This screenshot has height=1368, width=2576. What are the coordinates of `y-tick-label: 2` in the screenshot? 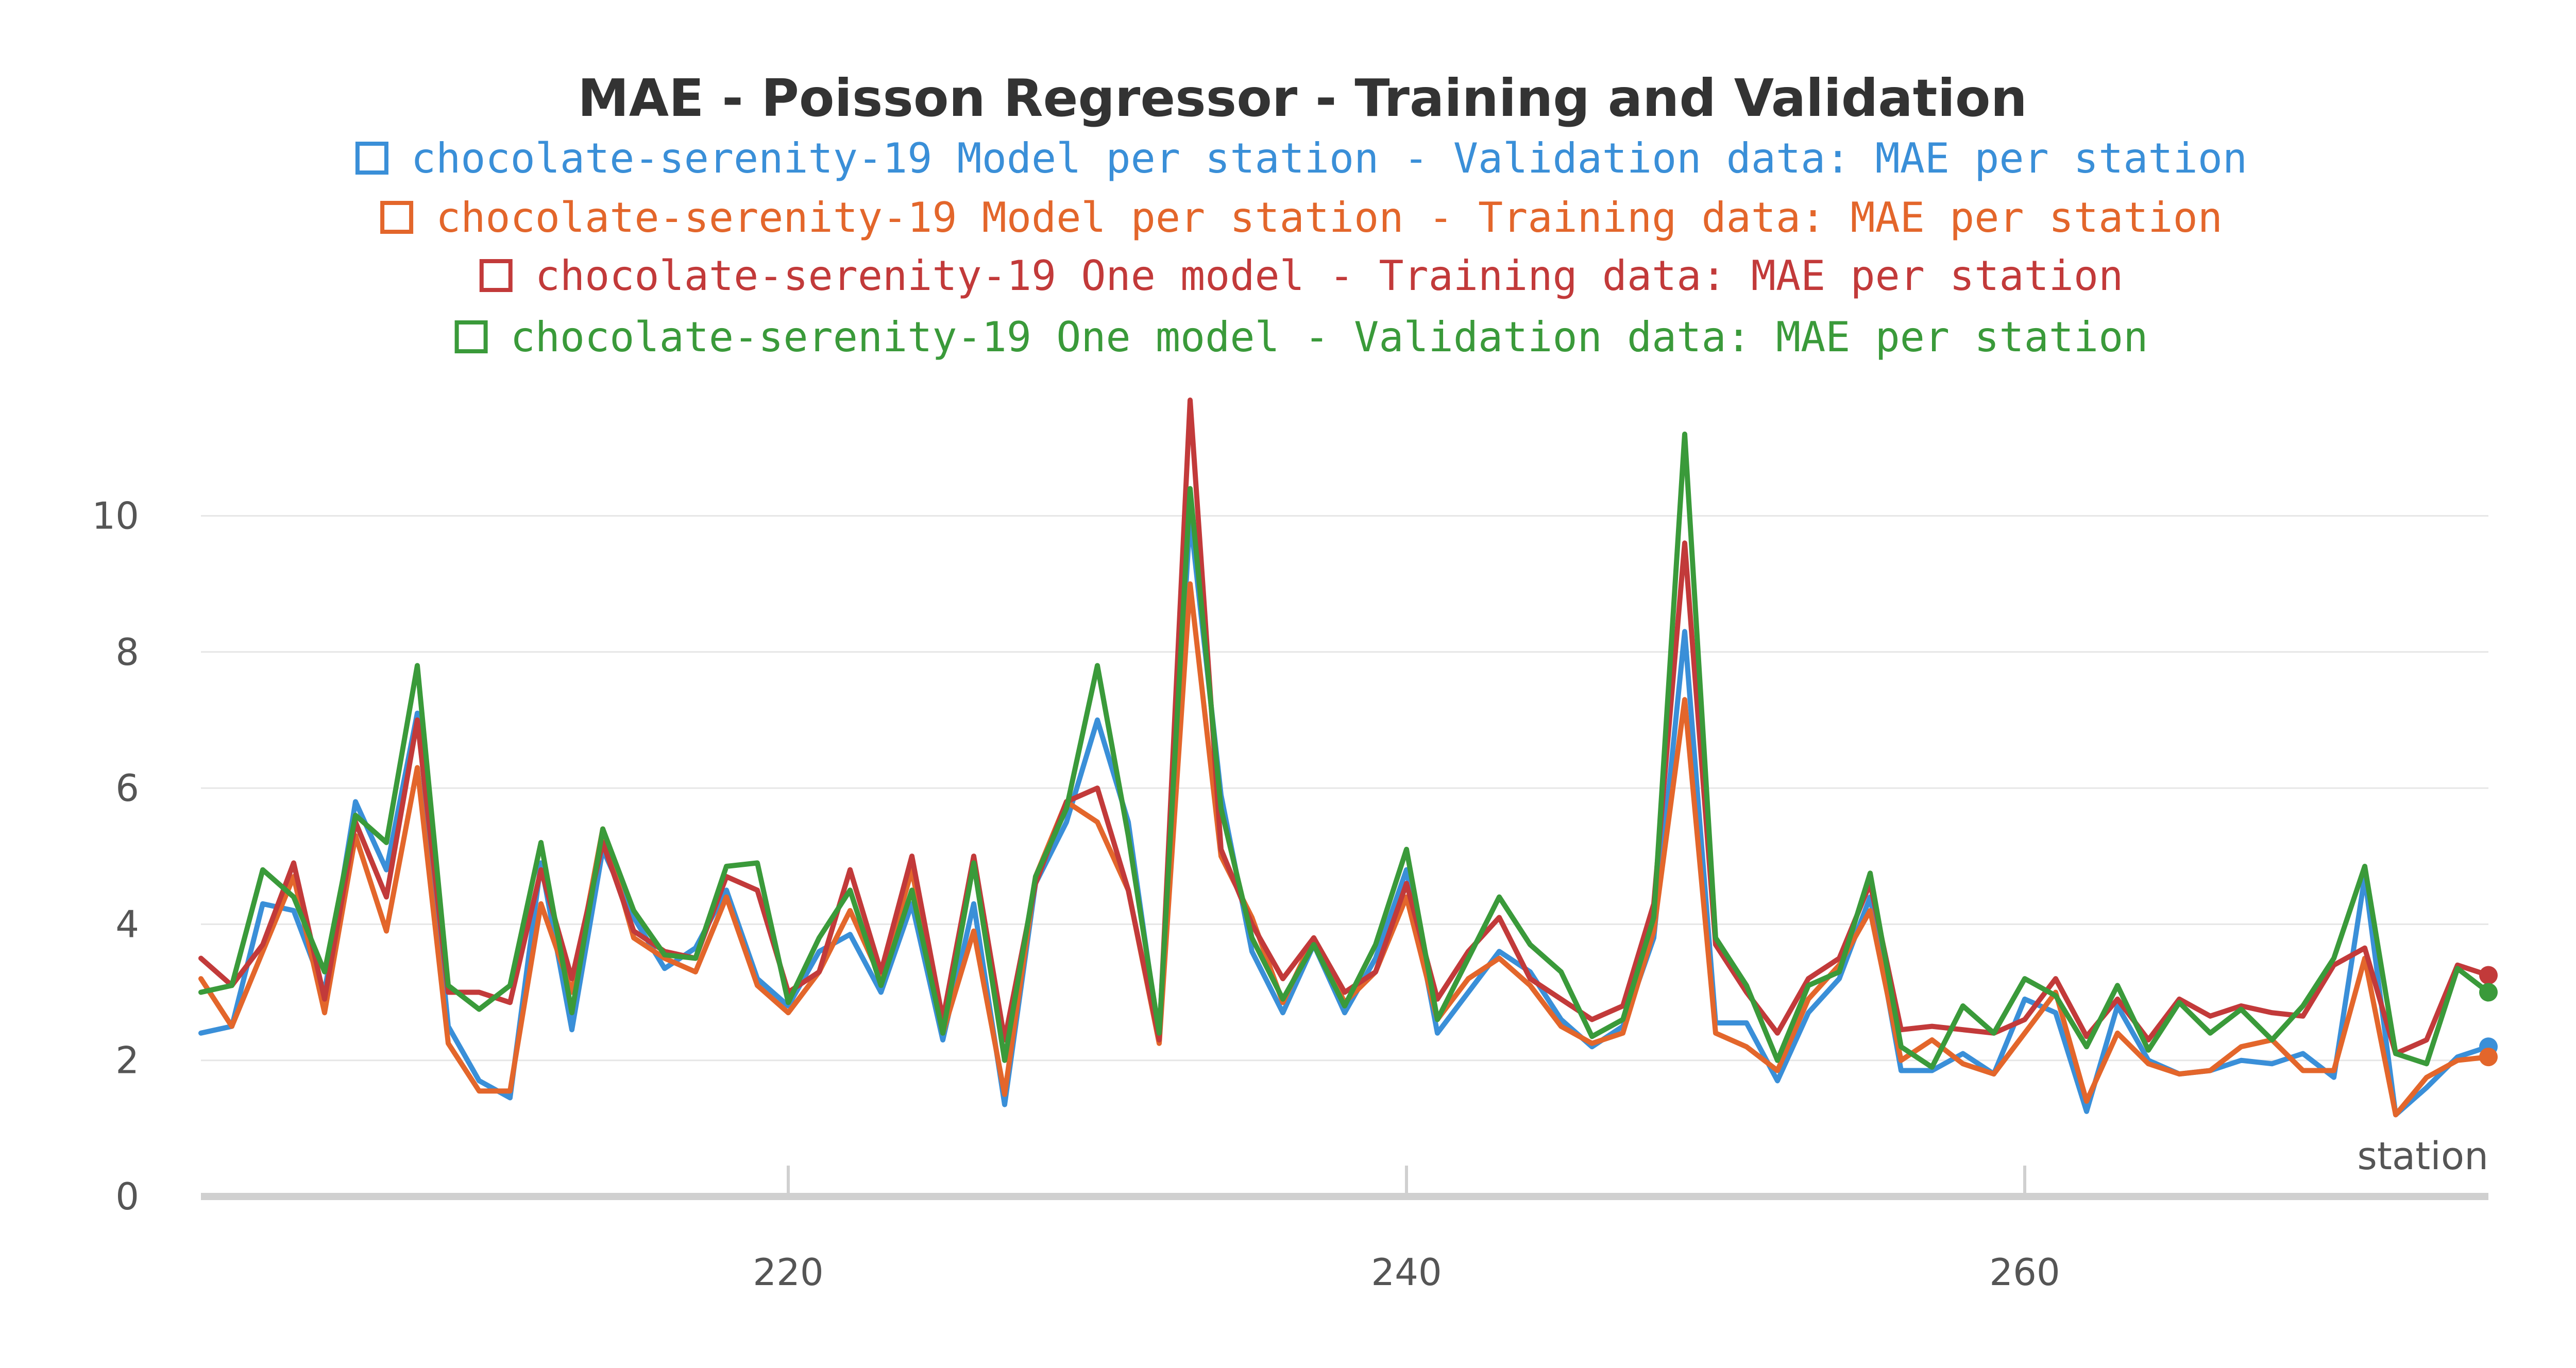 It's located at (127, 1060).